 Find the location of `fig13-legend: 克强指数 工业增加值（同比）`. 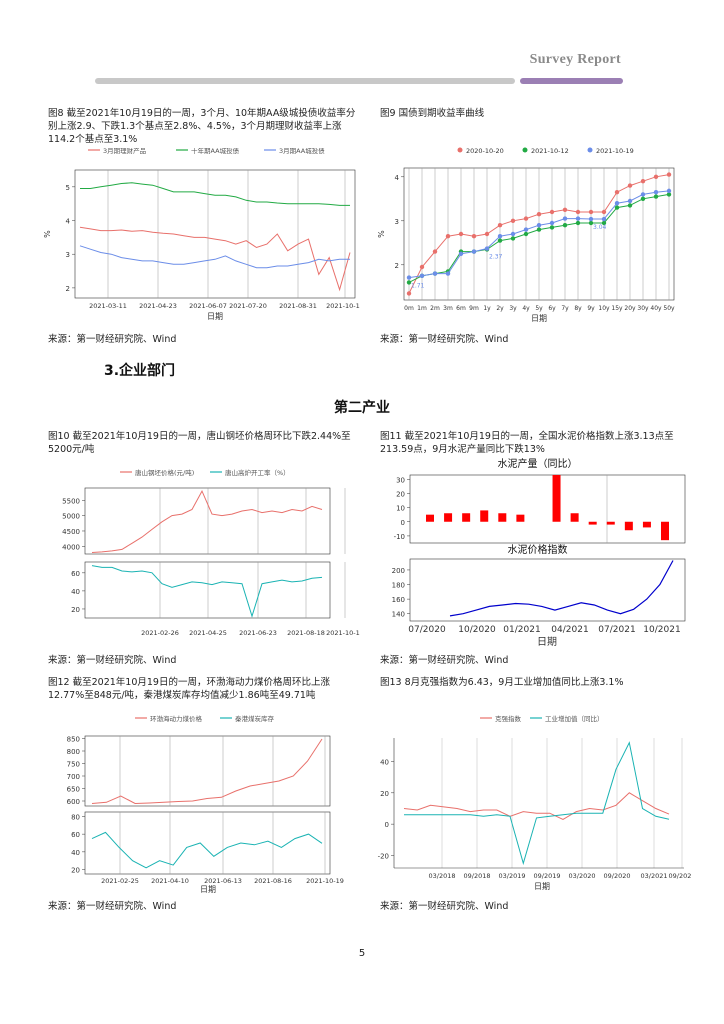

fig13-legend: 克强指数 工业增加值（同比） is located at coordinates (542, 718).